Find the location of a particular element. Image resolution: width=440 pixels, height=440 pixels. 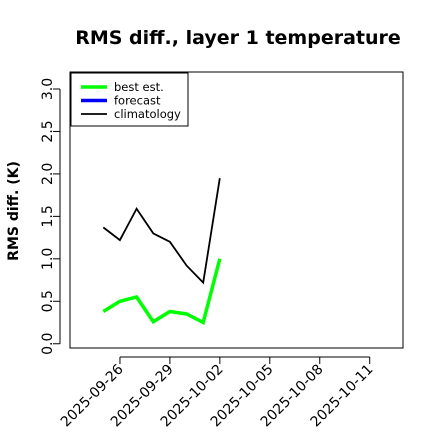

chart-title: RMS diff., layer 1 temperature is located at coordinates (238, 38).